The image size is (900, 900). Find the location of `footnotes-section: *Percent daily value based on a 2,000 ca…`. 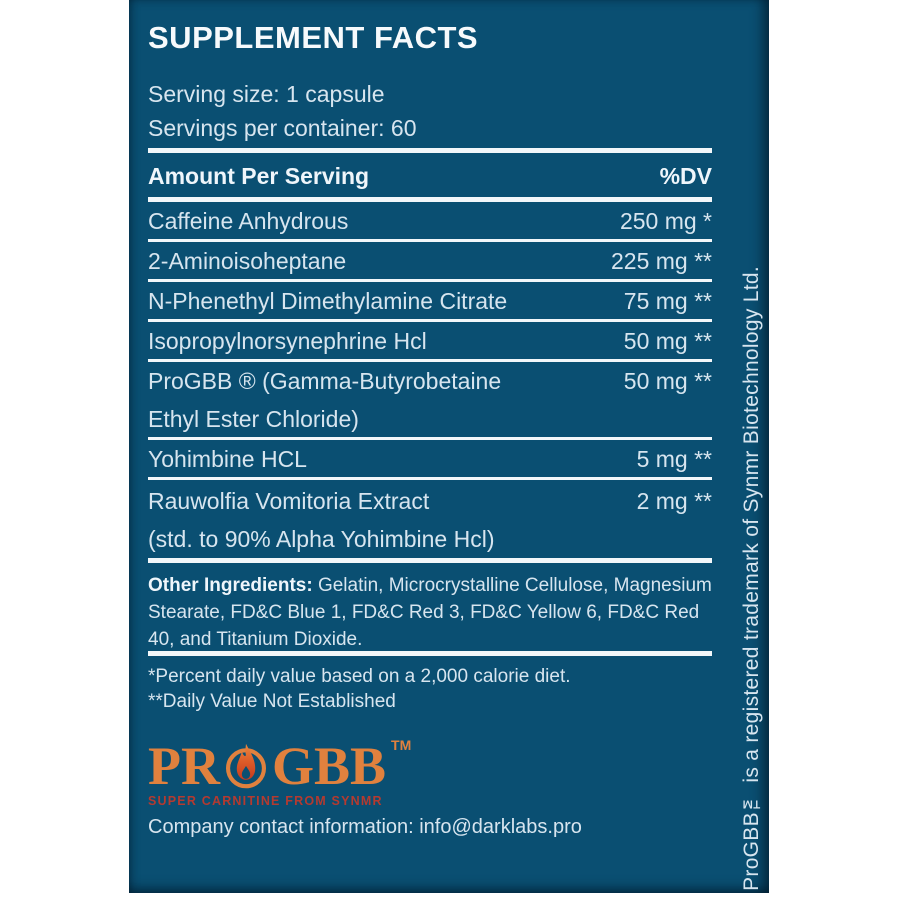

footnotes-section: *Percent daily value based on a 2,000 ca… is located at coordinates (430, 682).